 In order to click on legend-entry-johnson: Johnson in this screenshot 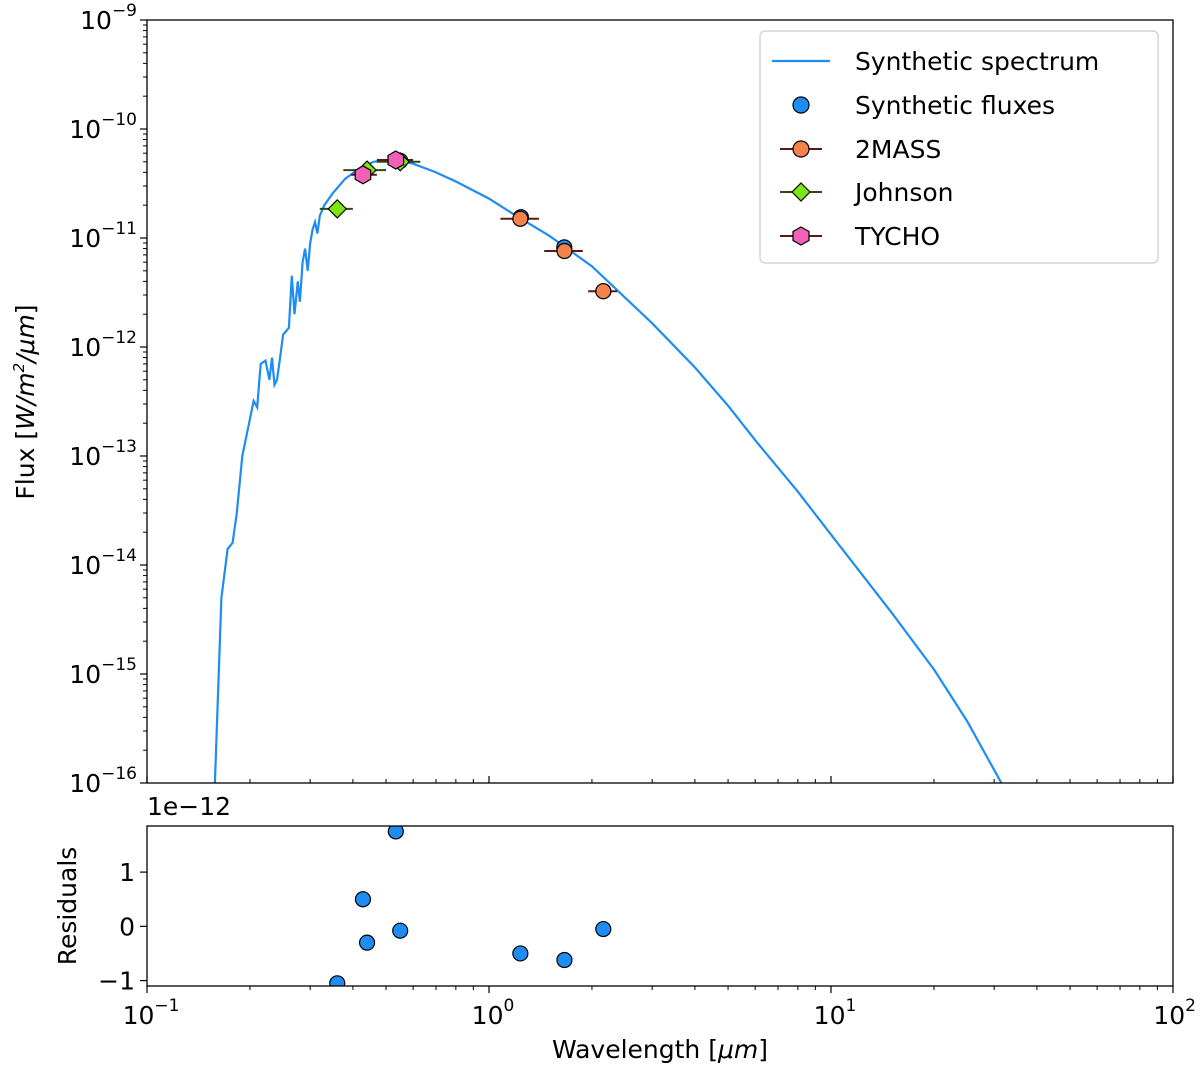, I will do `click(867, 192)`.